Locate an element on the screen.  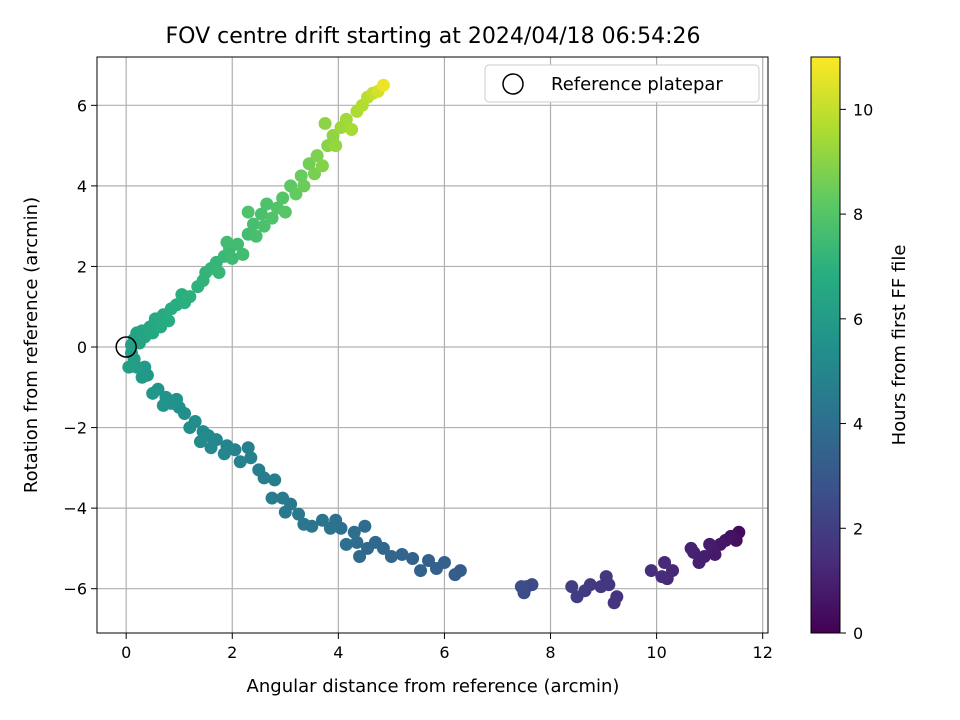
x-axis-ticks: 0 2 4 6 8 10 12 is located at coordinates (447, 647).